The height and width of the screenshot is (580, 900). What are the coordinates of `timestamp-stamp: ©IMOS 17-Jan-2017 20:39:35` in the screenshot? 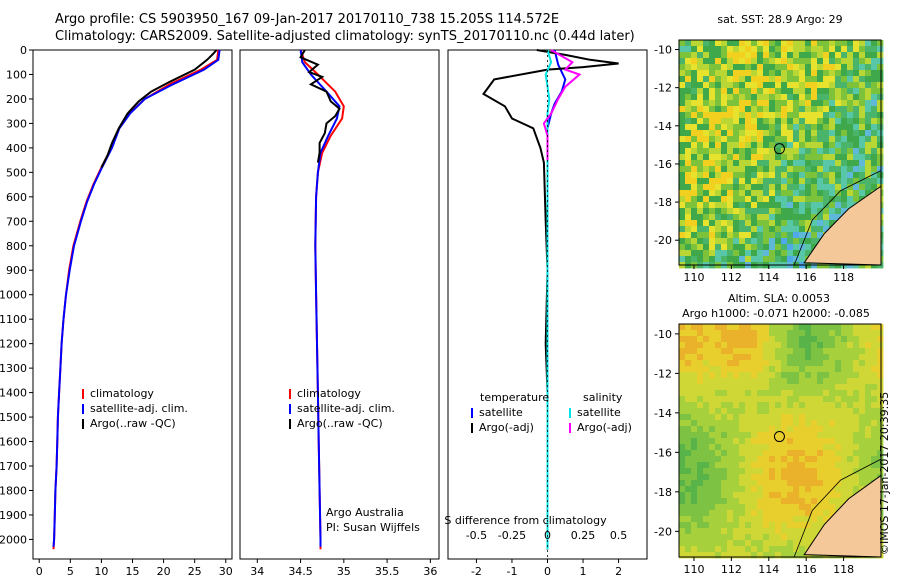 It's located at (884, 473).